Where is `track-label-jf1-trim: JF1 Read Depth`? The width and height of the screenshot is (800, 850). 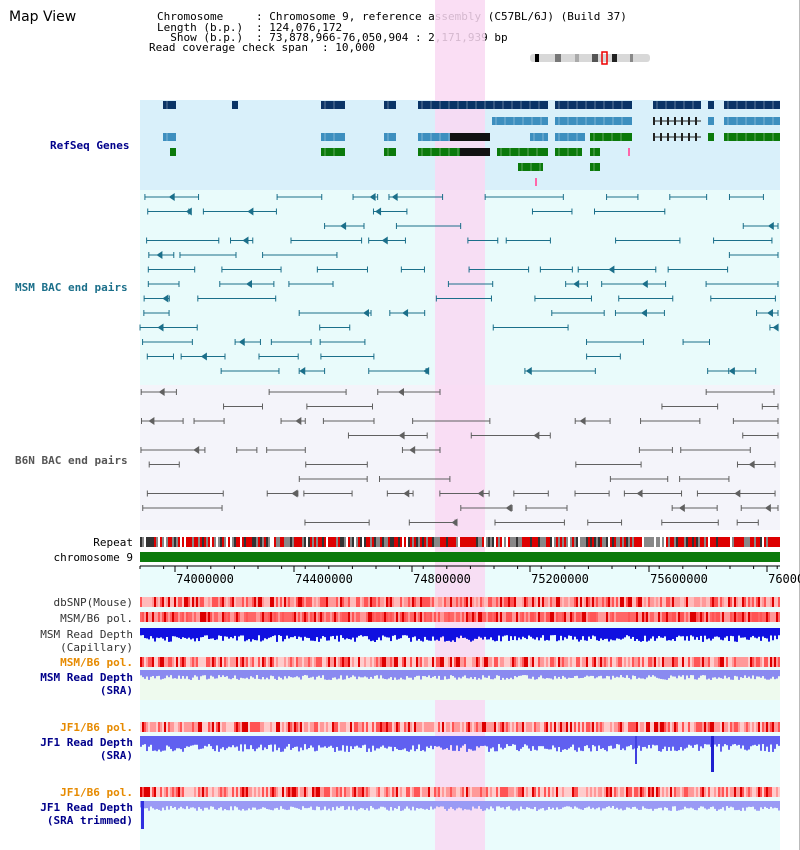
track-label-jf1-trim: JF1 Read Depth is located at coordinates (86, 807).